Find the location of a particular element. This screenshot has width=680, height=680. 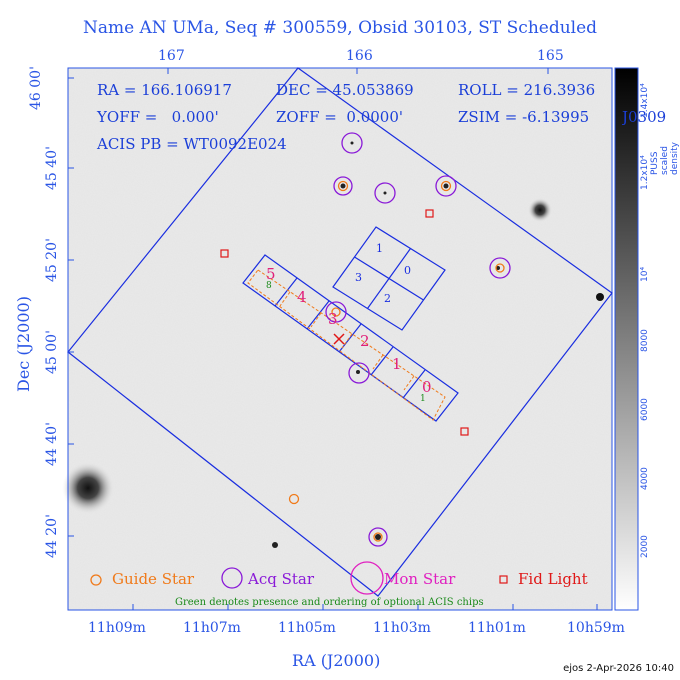

bottom-axis-tick: 10h59m is located at coordinates (596, 628).